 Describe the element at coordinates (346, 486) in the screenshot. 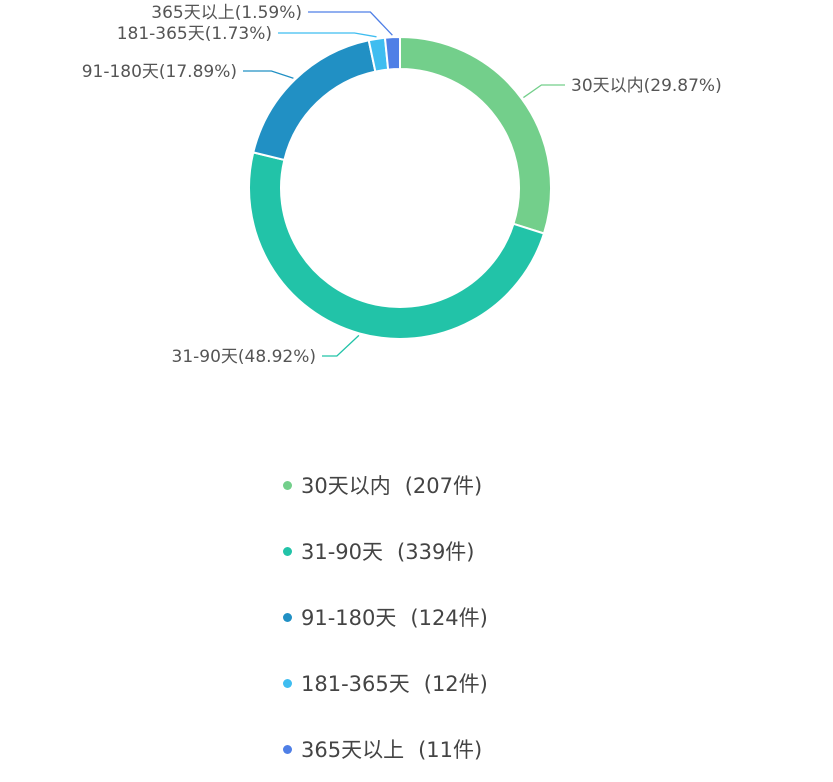

I see `legend-label: 30天以内` at that location.